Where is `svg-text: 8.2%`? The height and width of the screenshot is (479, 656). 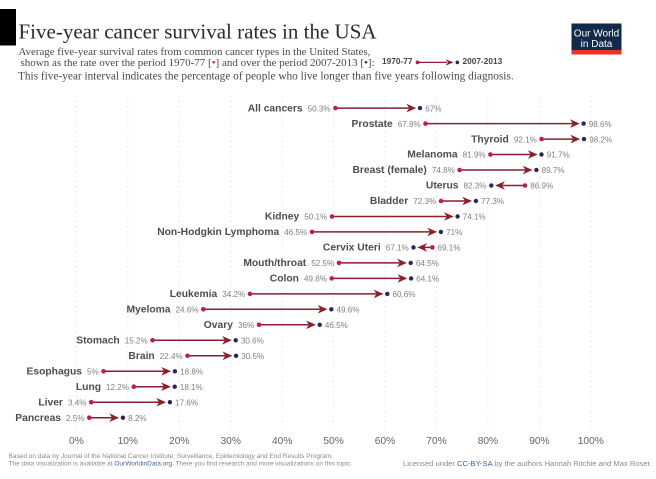 svg-text: 8.2% is located at coordinates (137, 418).